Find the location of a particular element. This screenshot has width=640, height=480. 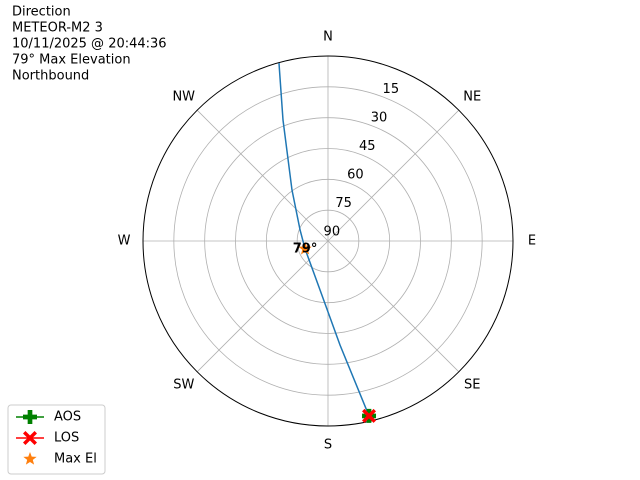

legend-label: LOS is located at coordinates (66, 438).